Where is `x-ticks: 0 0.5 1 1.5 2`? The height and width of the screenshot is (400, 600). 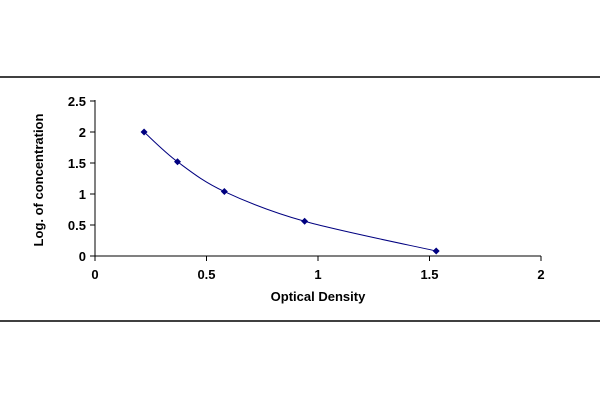
x-ticks: 0 0.5 1 1.5 2 is located at coordinates (318, 269).